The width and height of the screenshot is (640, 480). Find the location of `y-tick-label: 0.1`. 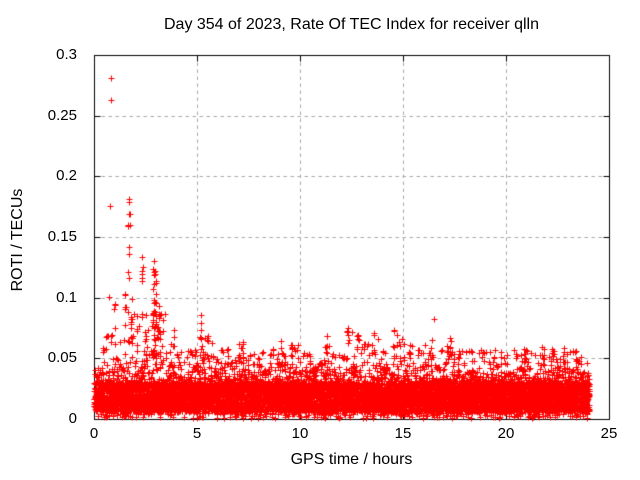

y-tick-label: 0.1 is located at coordinates (66, 297).